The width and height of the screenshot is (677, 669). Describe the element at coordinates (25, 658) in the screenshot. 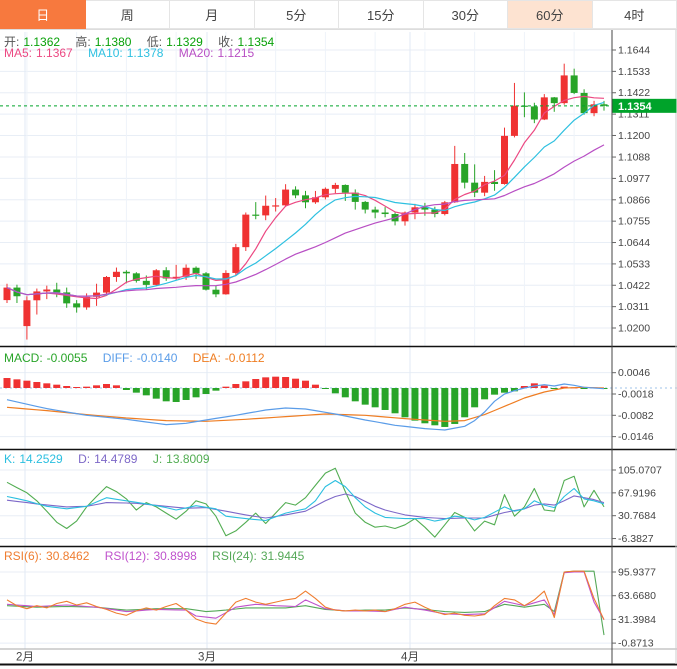

I see `svg-text: 2月` at that location.